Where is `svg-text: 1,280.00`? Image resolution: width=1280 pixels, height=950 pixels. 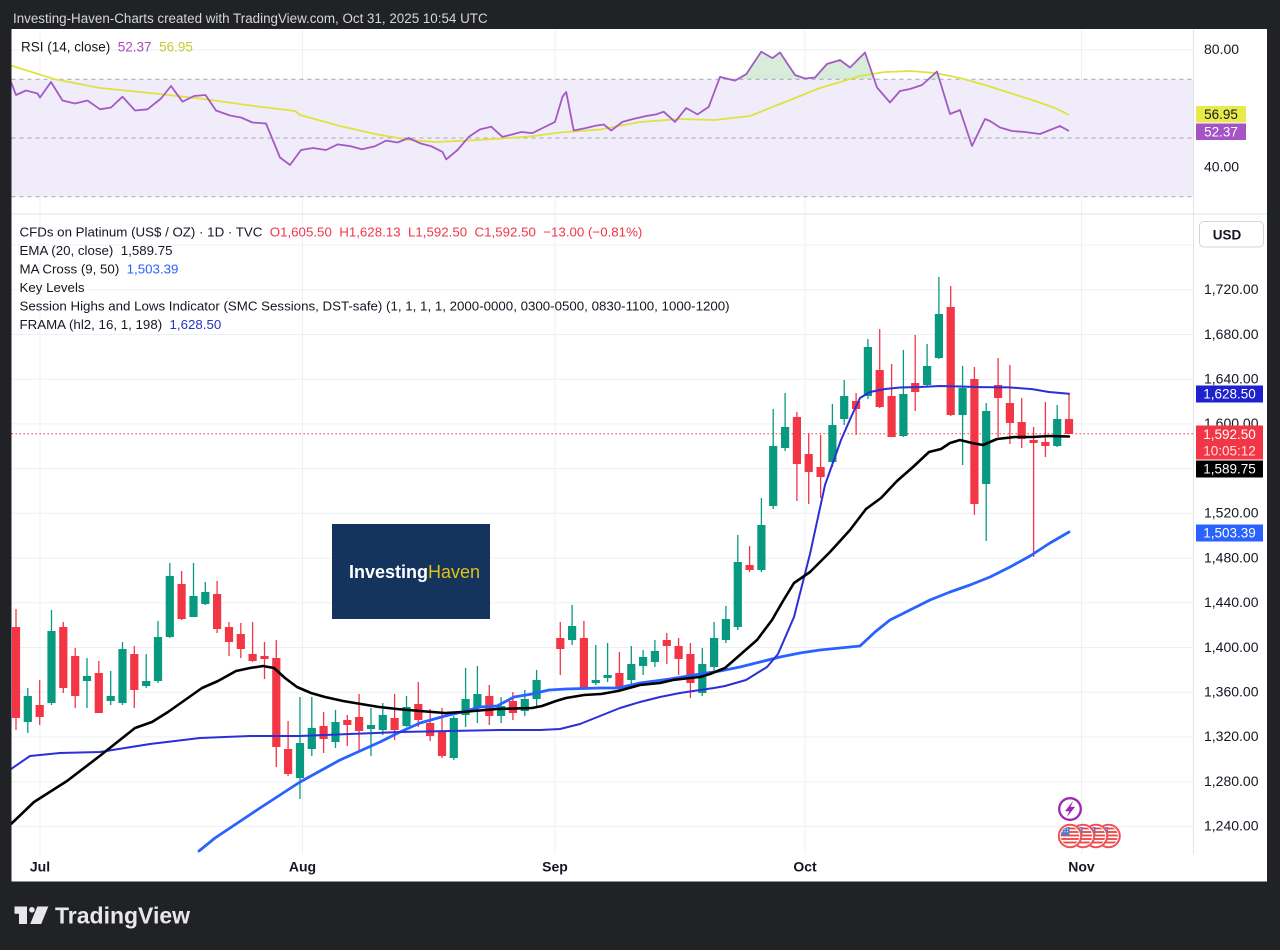 svg-text: 1,280.00 is located at coordinates (1231, 781).